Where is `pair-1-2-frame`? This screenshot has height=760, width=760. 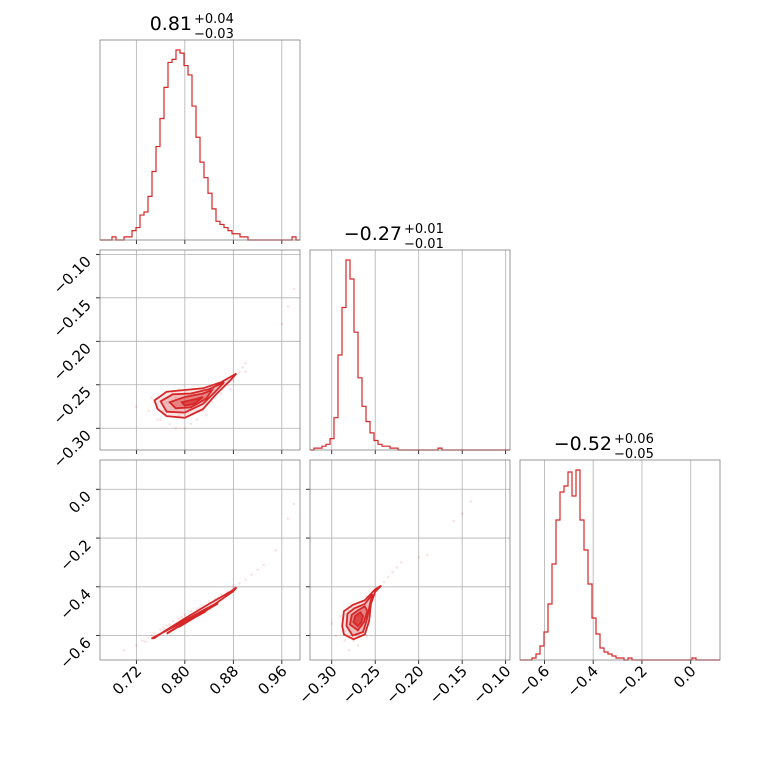 pair-1-2-frame is located at coordinates (410, 560).